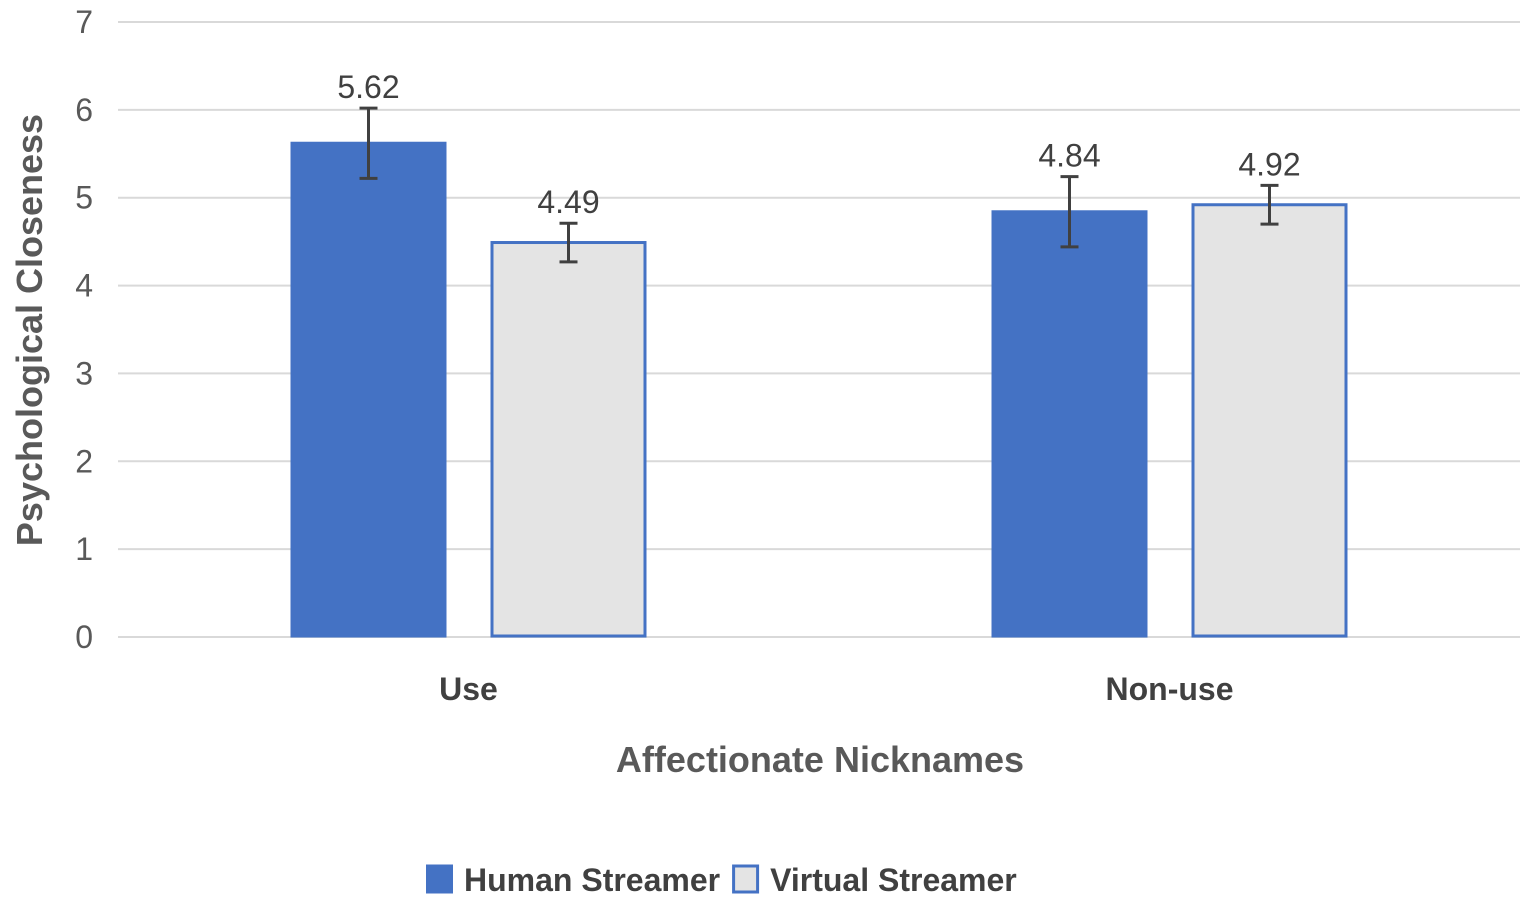 The height and width of the screenshot is (908, 1535). I want to click on y-tick-label: 0, so click(84, 637).